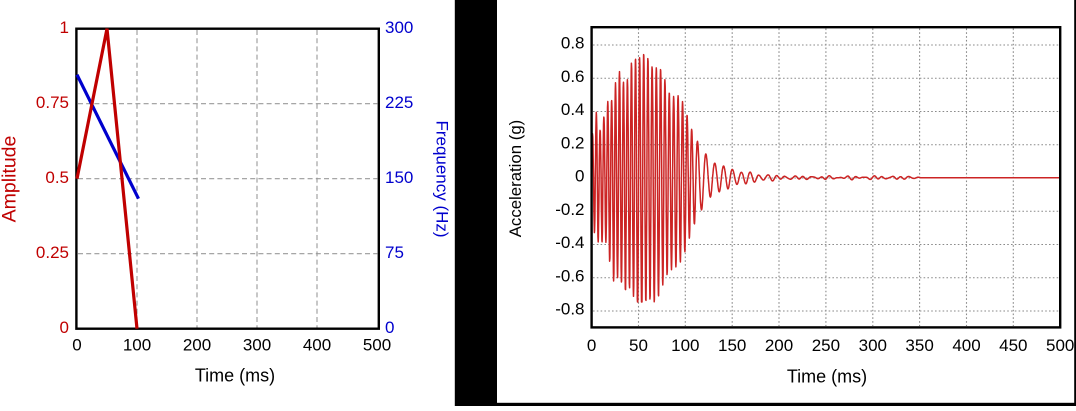 The image size is (1076, 411). What do you see at coordinates (64, 27) in the screenshot?
I see `svg-text: 1` at bounding box center [64, 27].